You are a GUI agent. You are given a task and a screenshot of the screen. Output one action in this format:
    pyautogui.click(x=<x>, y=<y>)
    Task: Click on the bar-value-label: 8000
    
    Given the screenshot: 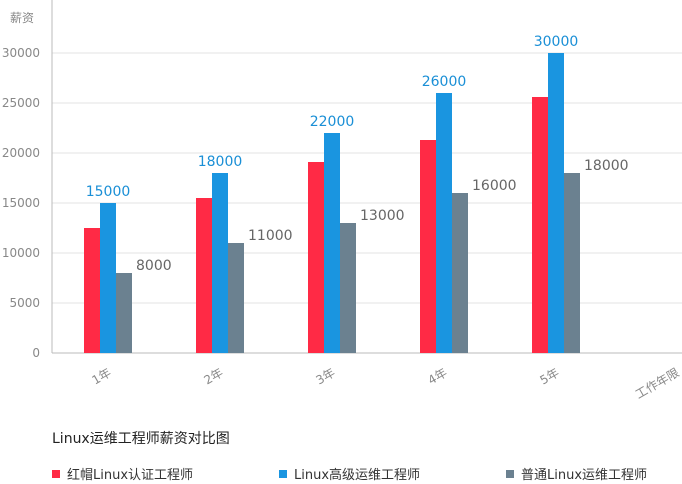 What is the action you would take?
    pyautogui.click(x=154, y=266)
    